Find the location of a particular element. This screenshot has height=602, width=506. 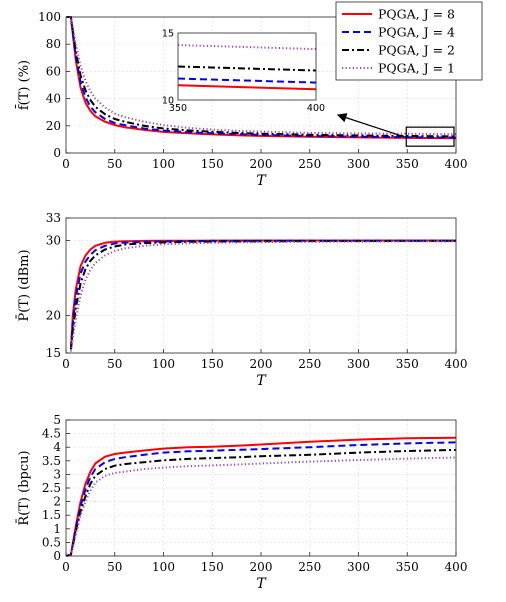

inset-x-tick-label: 350 is located at coordinates (178, 108).